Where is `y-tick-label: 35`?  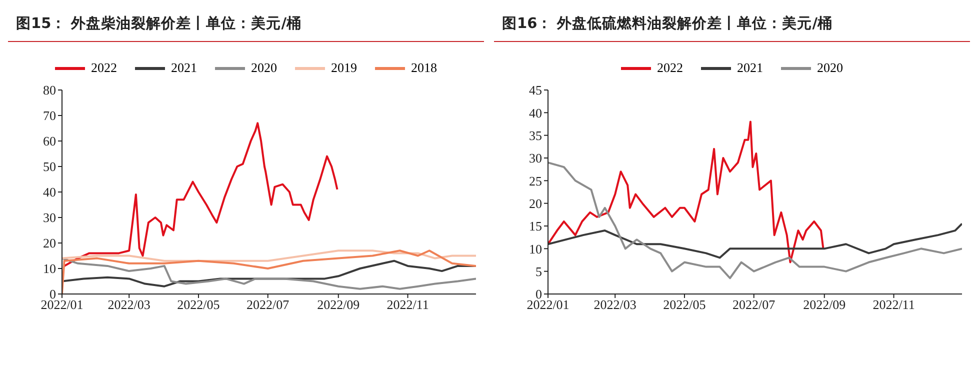 y-tick-label: 35 is located at coordinates (535, 135).